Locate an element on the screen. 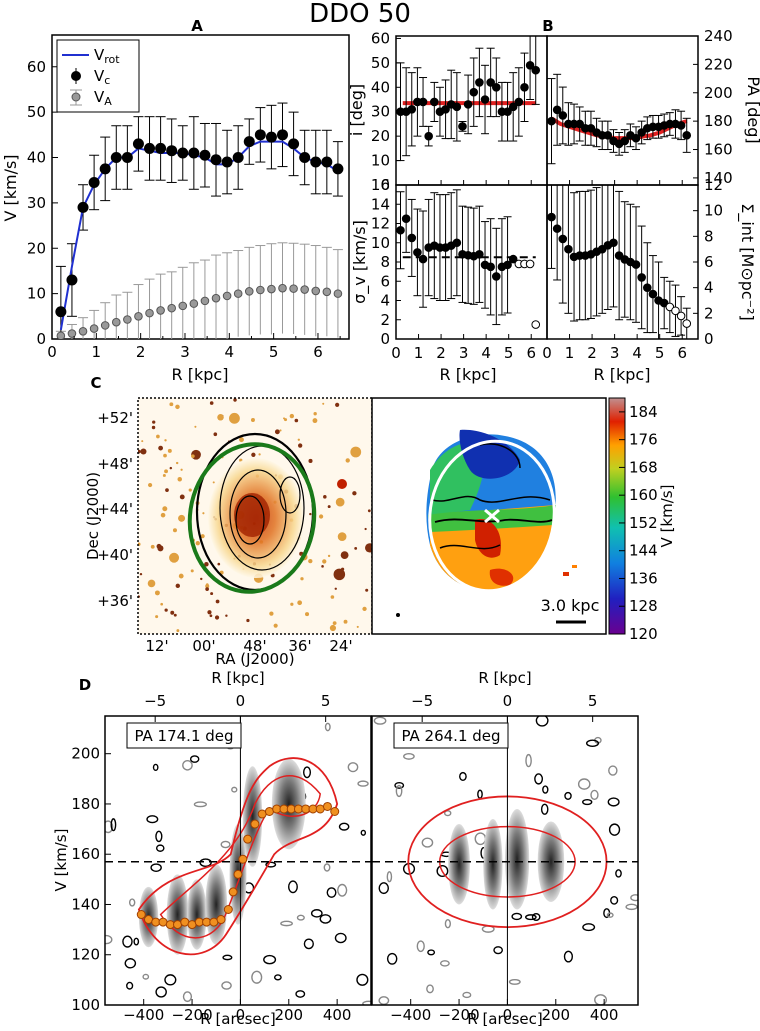  optical-image is located at coordinates (255, 516).